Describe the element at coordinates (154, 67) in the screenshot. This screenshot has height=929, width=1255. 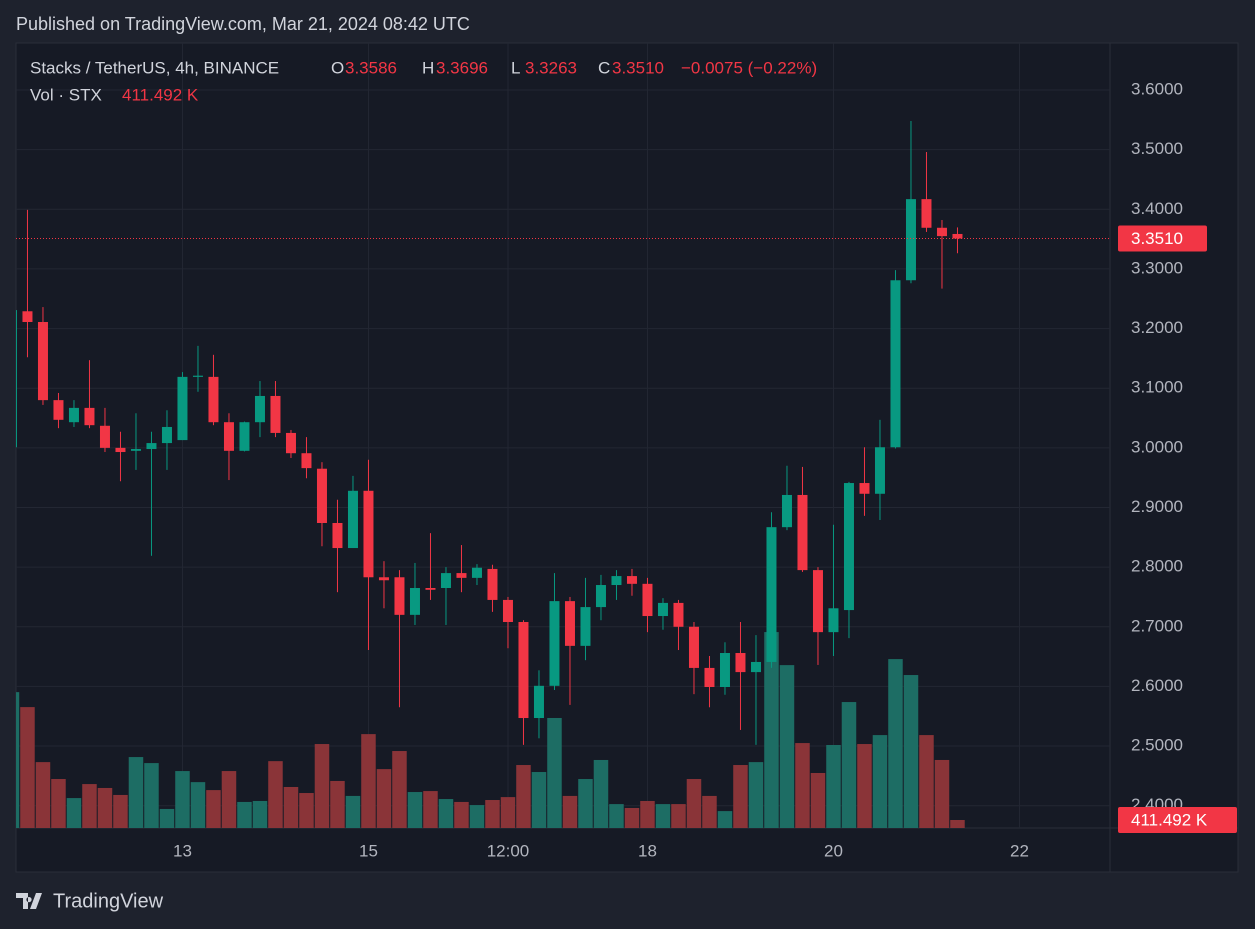
I see `symbol-title: Stacks / TetherUS, 4h, BINANCE` at that location.